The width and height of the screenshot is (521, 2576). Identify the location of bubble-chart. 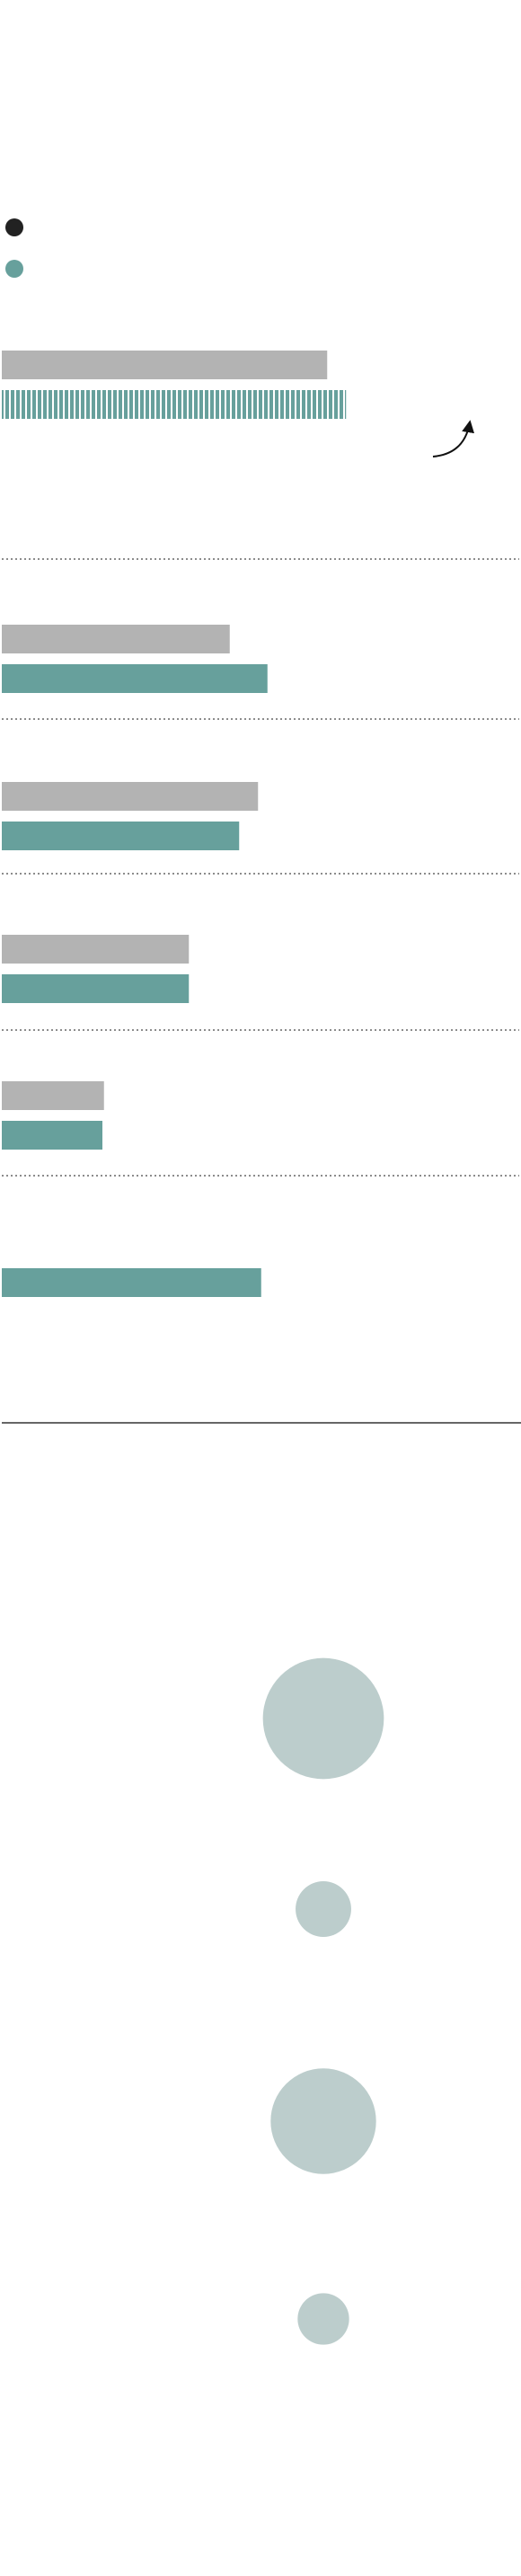
(323, 2001).